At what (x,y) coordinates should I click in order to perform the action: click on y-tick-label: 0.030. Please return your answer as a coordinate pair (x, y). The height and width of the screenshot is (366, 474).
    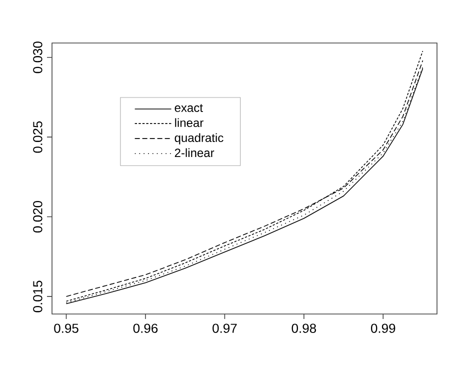
    Looking at the image, I should click on (37, 58).